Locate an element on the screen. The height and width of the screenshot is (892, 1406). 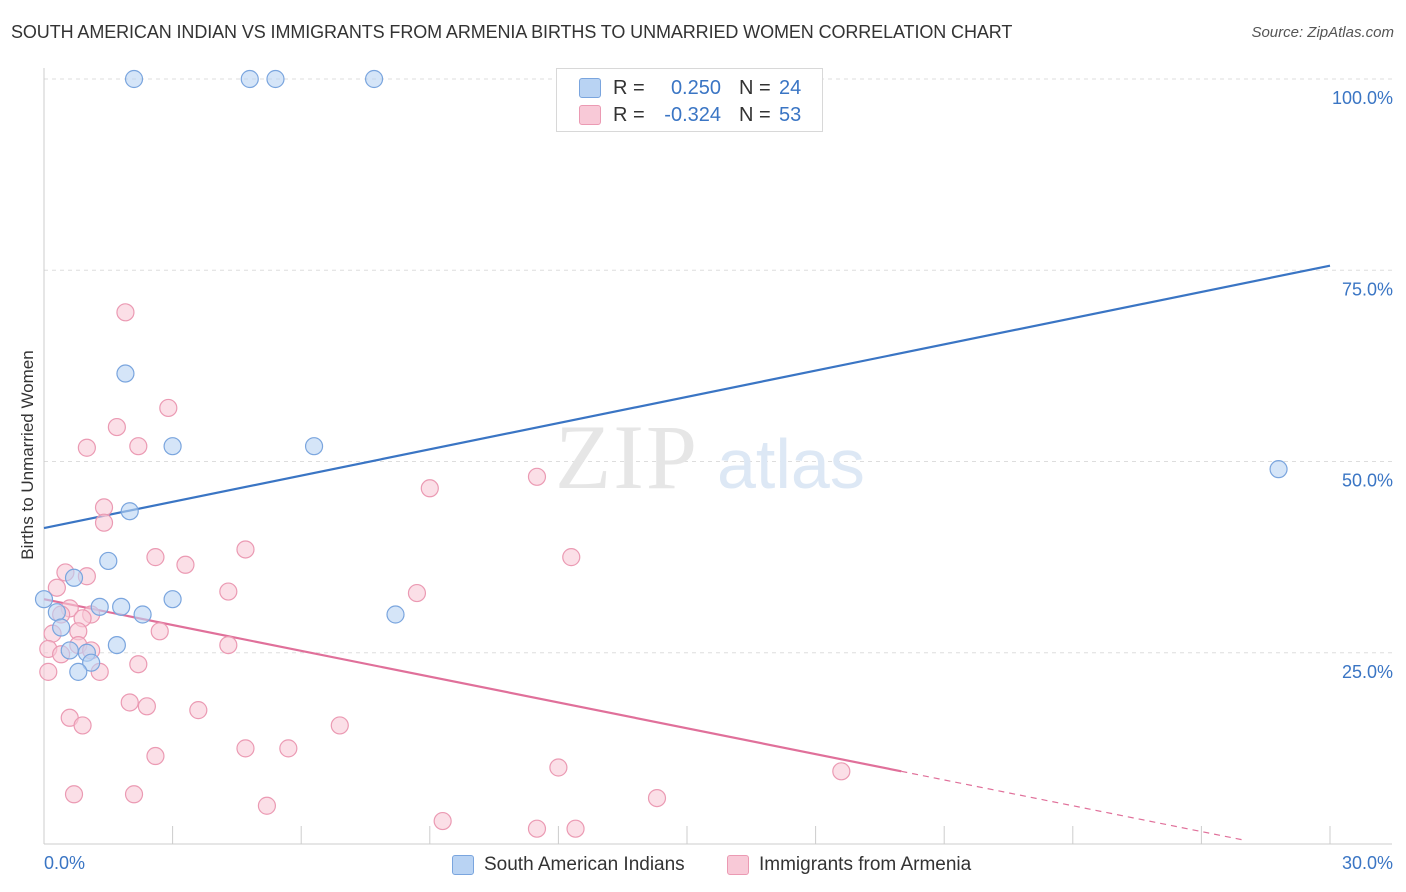
legend-swatch-blue is located at coordinates (590, 88).